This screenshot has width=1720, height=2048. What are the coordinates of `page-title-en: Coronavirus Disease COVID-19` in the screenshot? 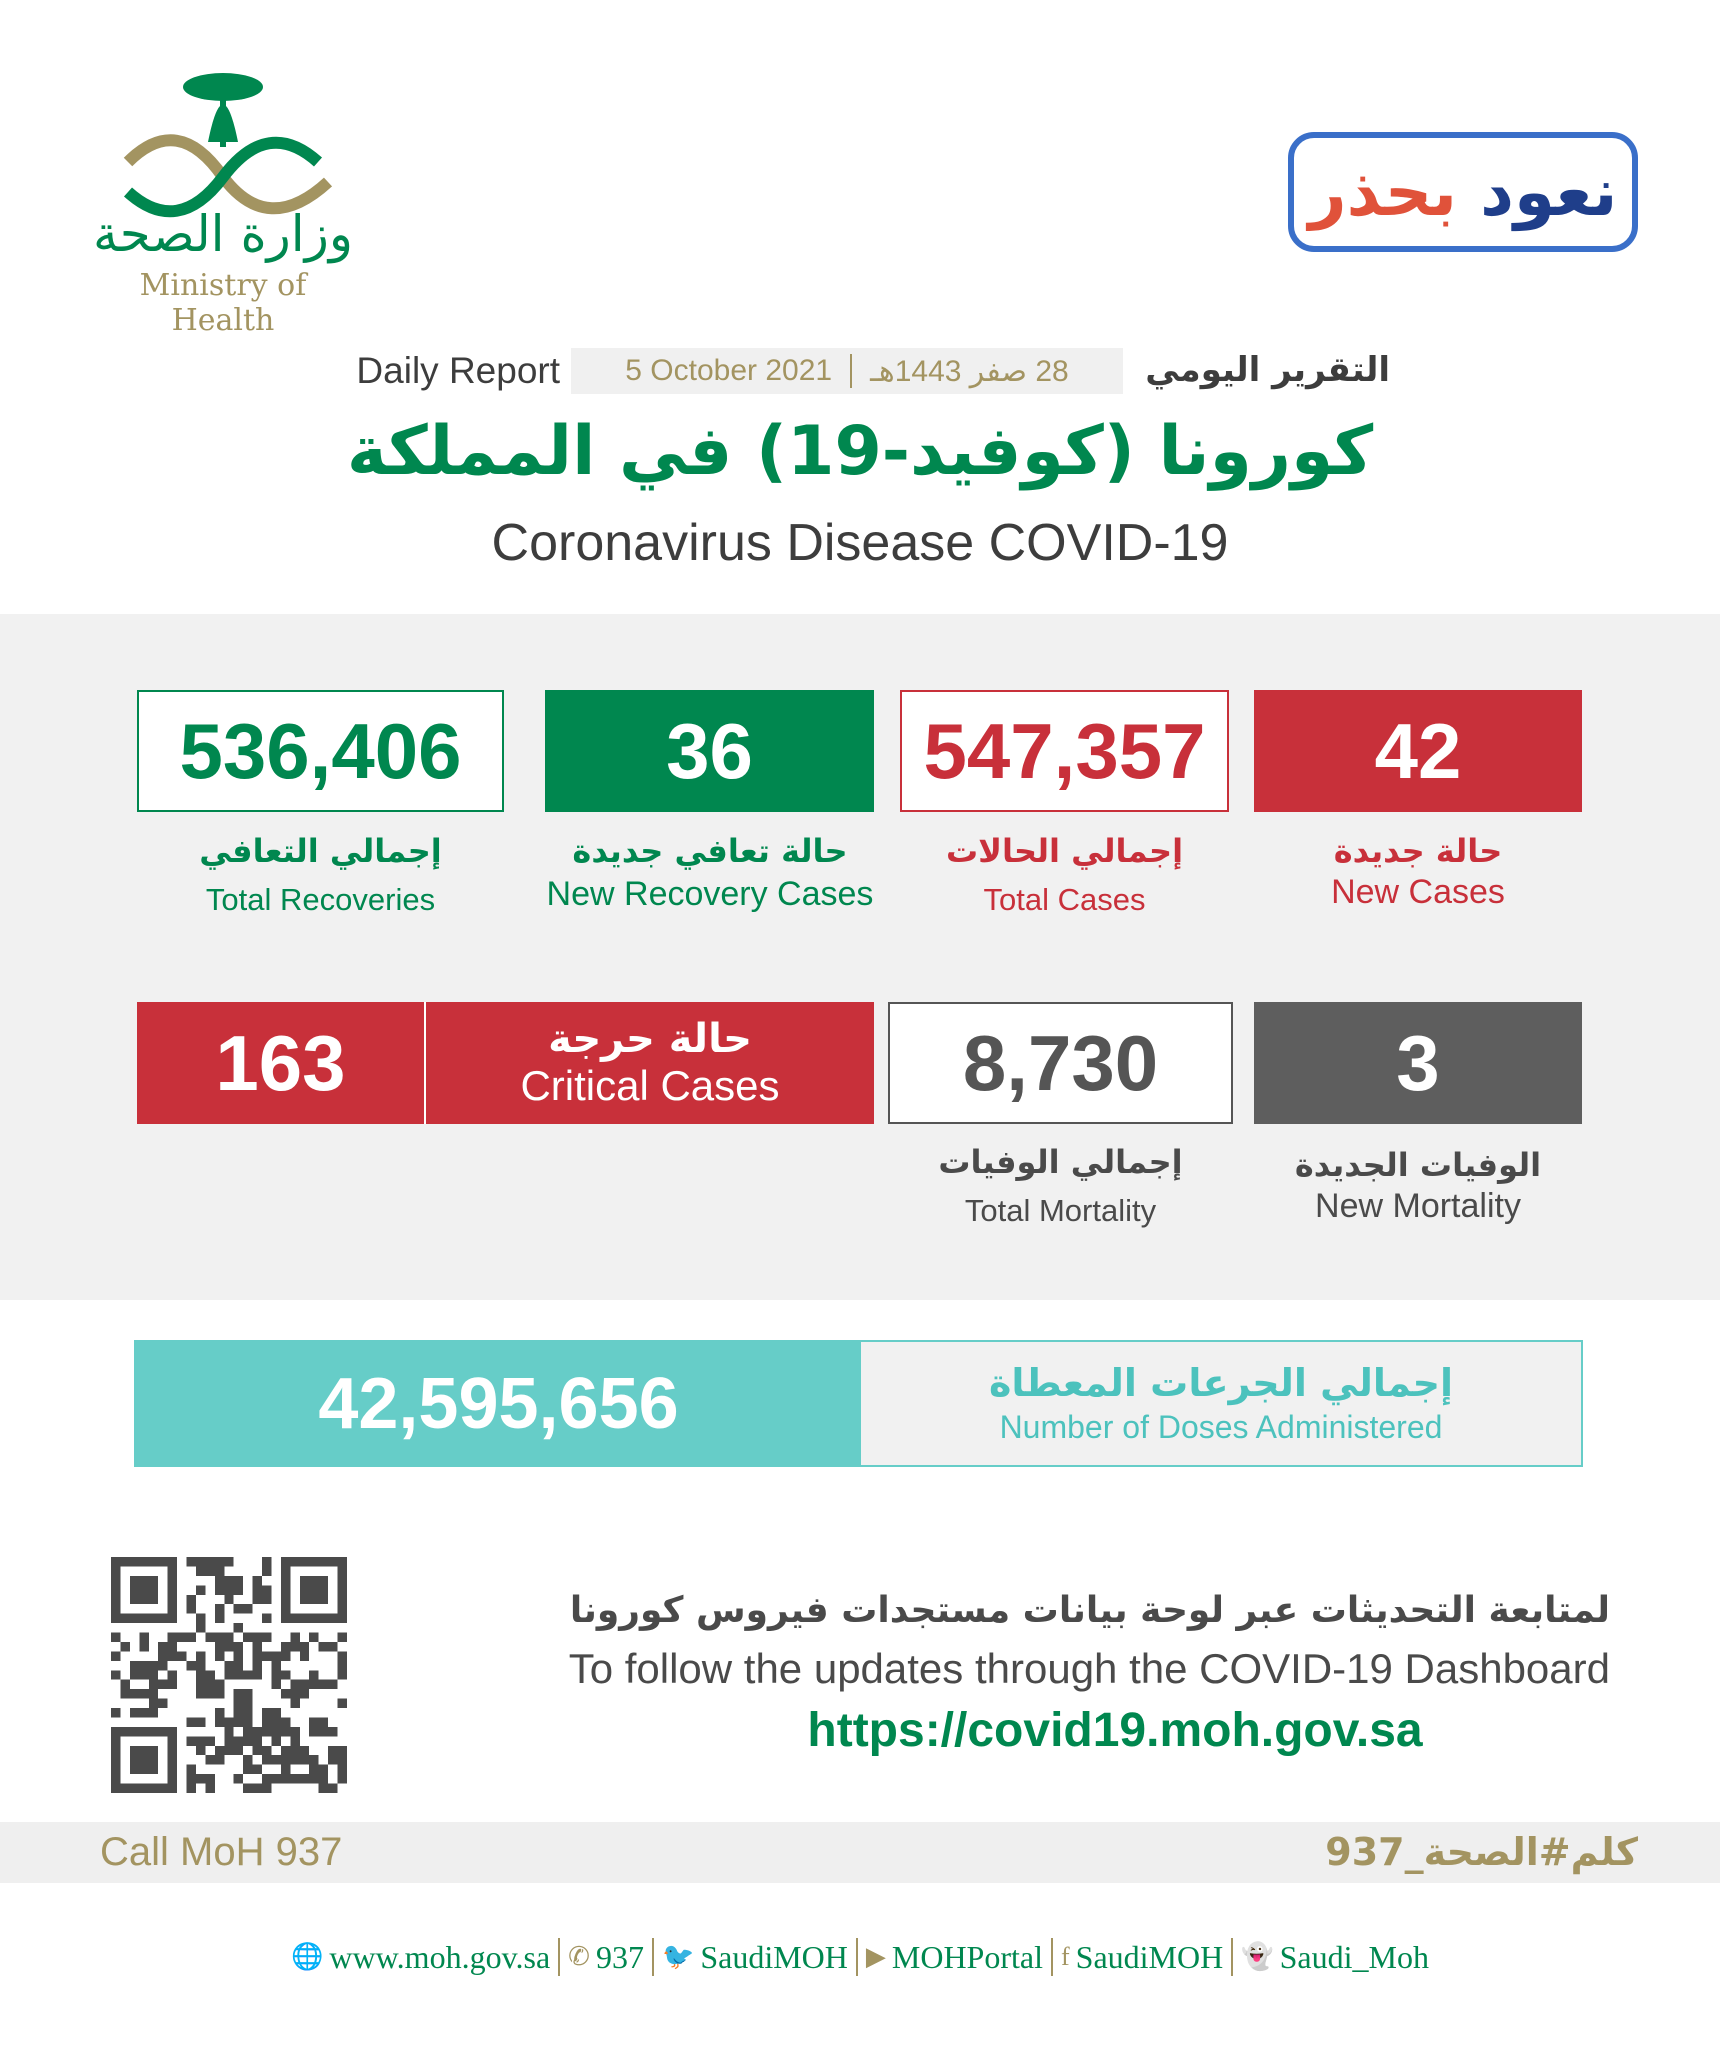 It's located at (860, 543).